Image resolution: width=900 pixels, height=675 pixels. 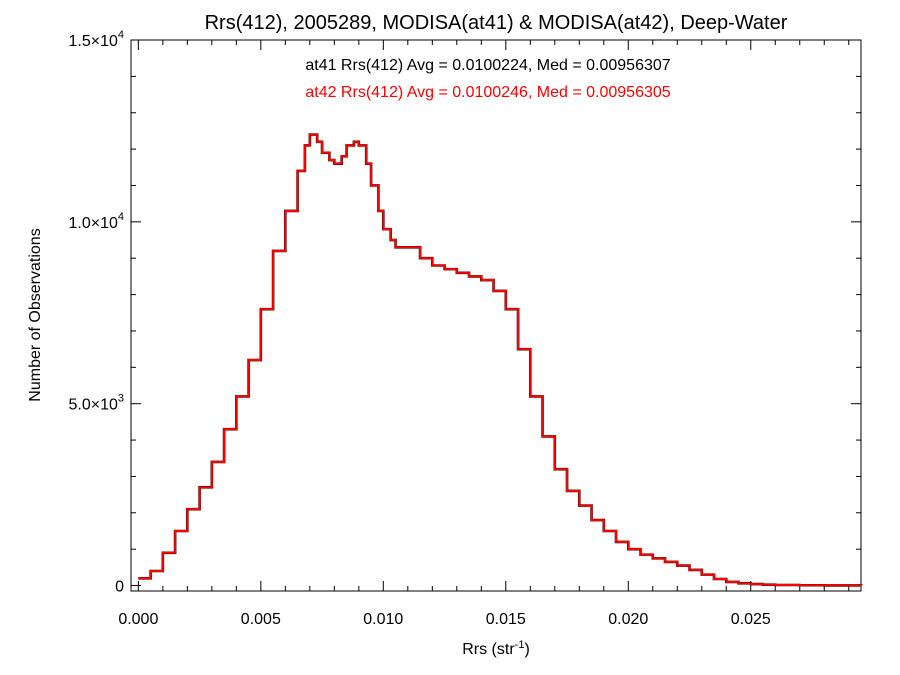 I want to click on x-tick-label: 0.015, so click(x=506, y=619).